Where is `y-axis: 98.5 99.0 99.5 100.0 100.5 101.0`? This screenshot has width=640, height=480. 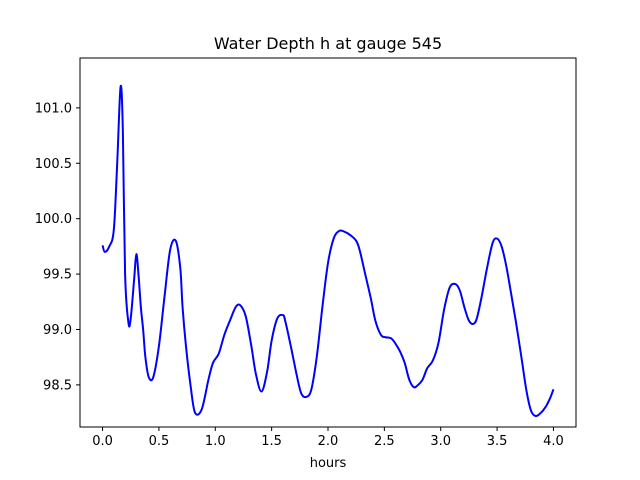
y-axis: 98.5 99.0 99.5 100.0 100.5 101.0 is located at coordinates (57, 247).